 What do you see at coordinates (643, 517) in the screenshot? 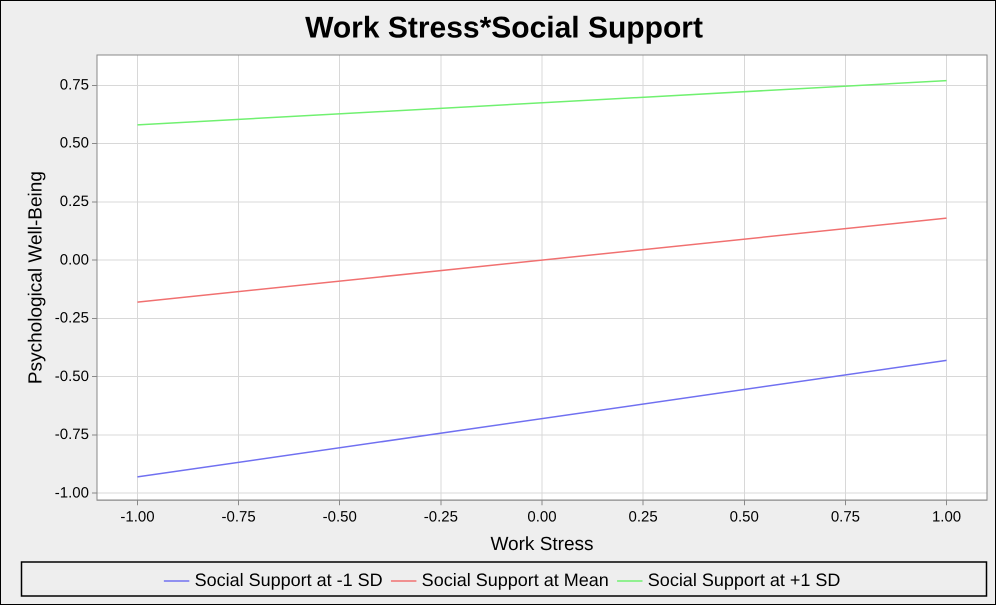
I see `x-tick-label: 0.25` at bounding box center [643, 517].